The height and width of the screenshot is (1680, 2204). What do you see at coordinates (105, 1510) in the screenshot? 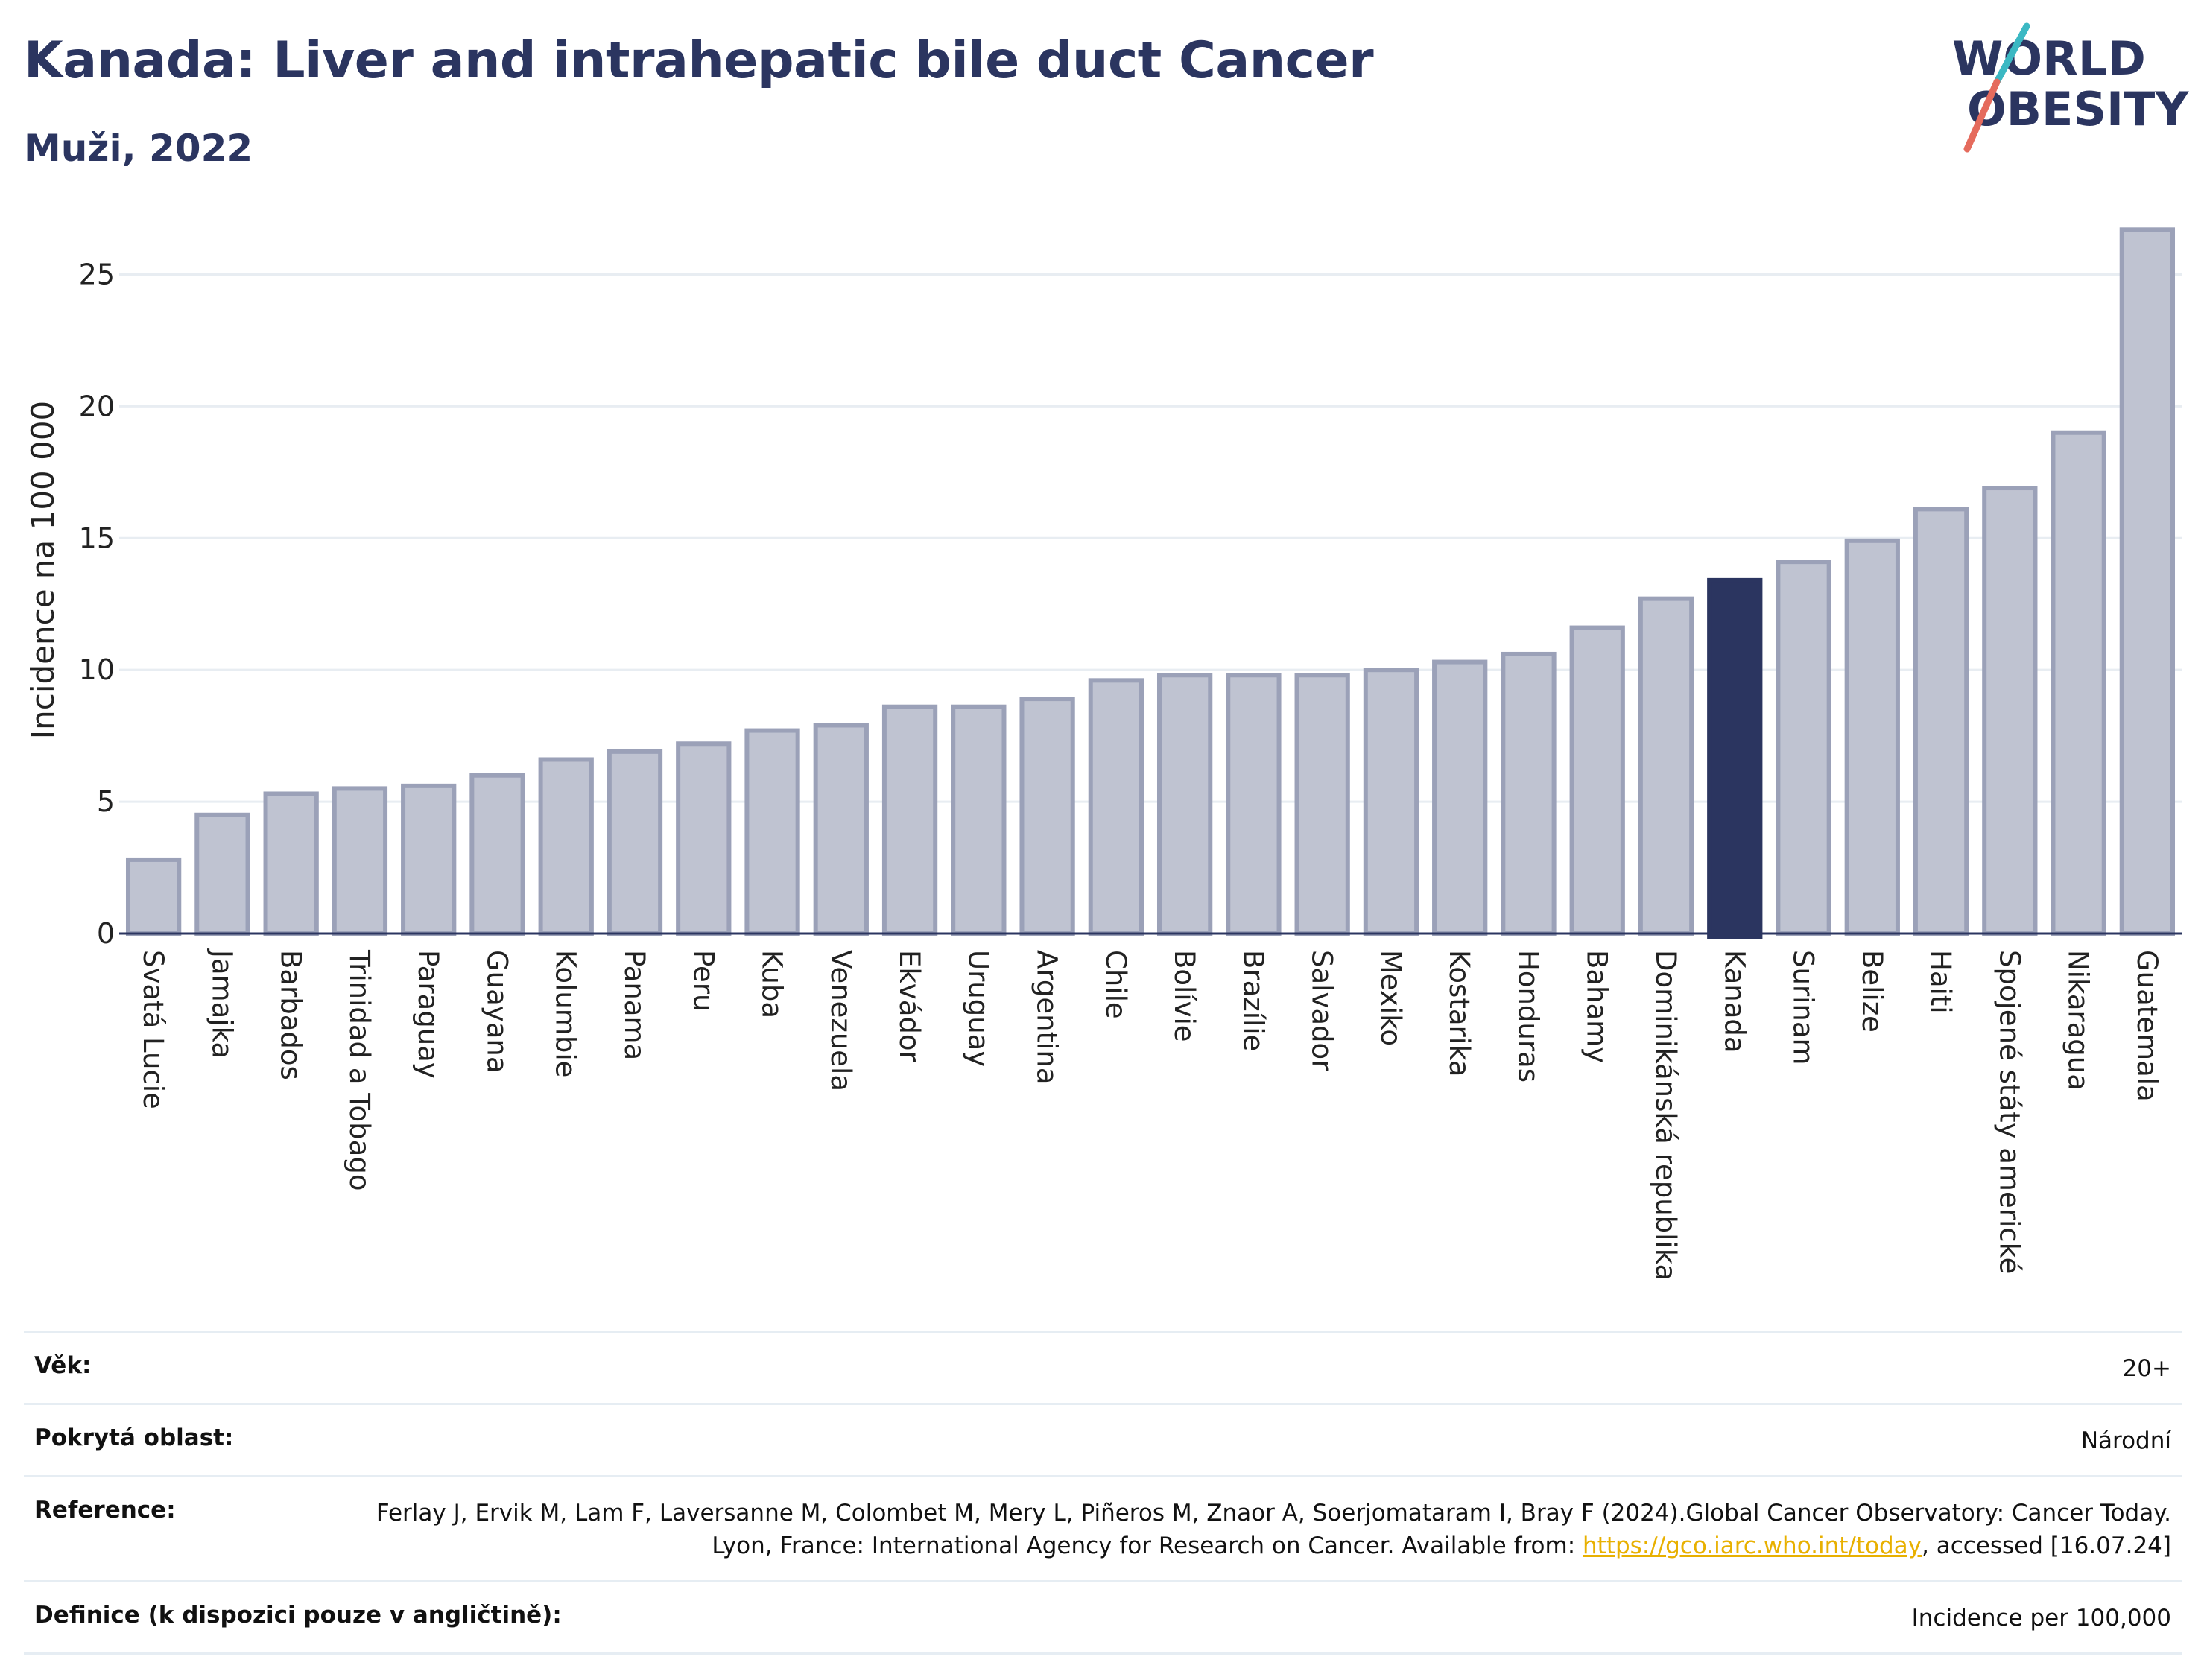
I see `info-label: Reference:` at bounding box center [105, 1510].